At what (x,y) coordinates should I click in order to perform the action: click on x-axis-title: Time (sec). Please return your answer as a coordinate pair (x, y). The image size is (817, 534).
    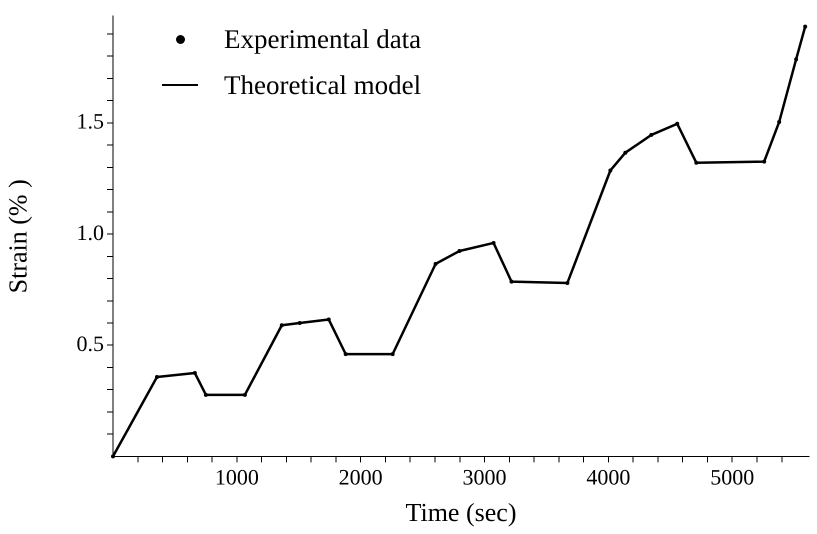
    Looking at the image, I should click on (461, 513).